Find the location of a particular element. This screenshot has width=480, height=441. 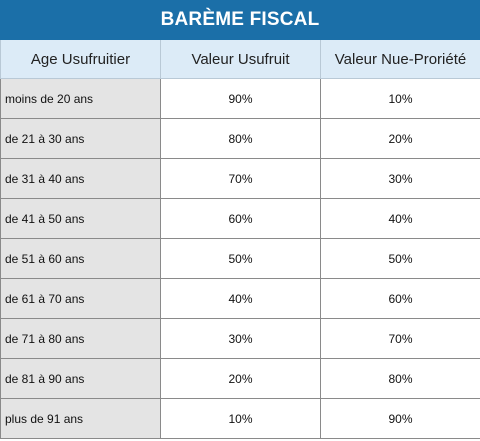

cell-age: de 31 à 40 ans is located at coordinates (80, 178).